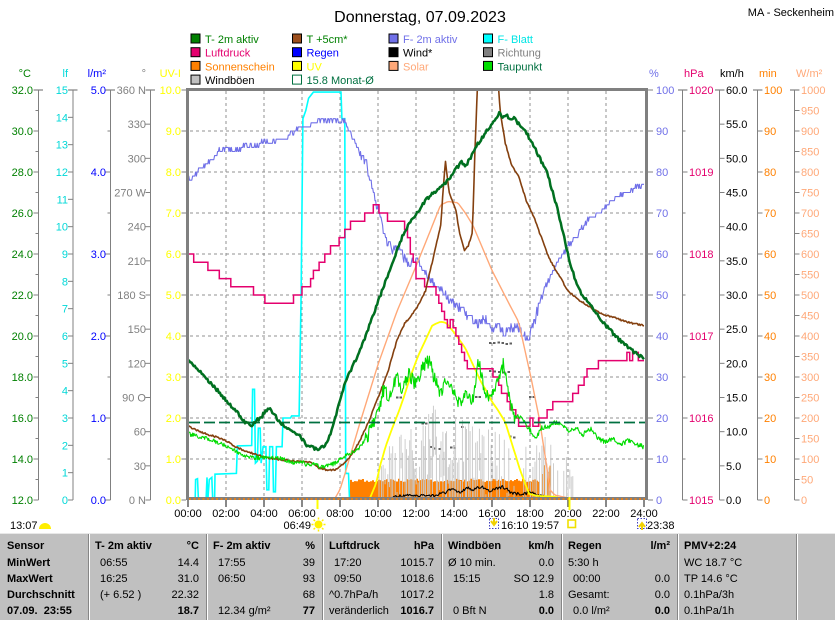  Describe the element at coordinates (62, 91) in the screenshot. I see `svg-text: 15` at that location.